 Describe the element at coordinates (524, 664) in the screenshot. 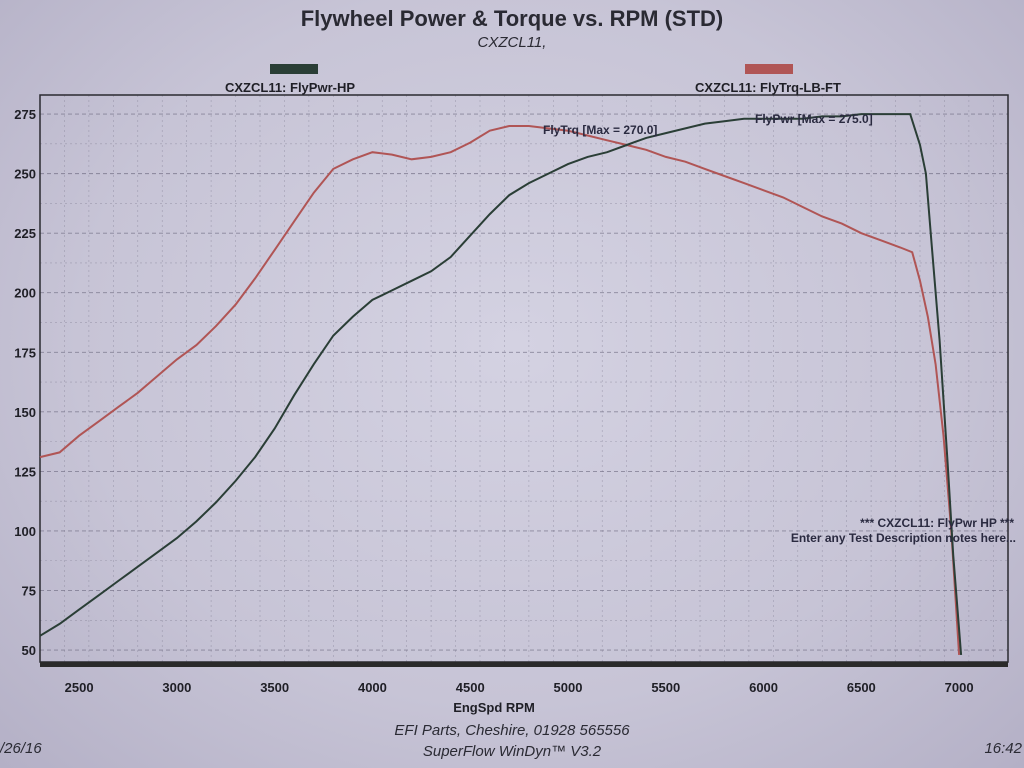

I see `x-axis-bar` at that location.